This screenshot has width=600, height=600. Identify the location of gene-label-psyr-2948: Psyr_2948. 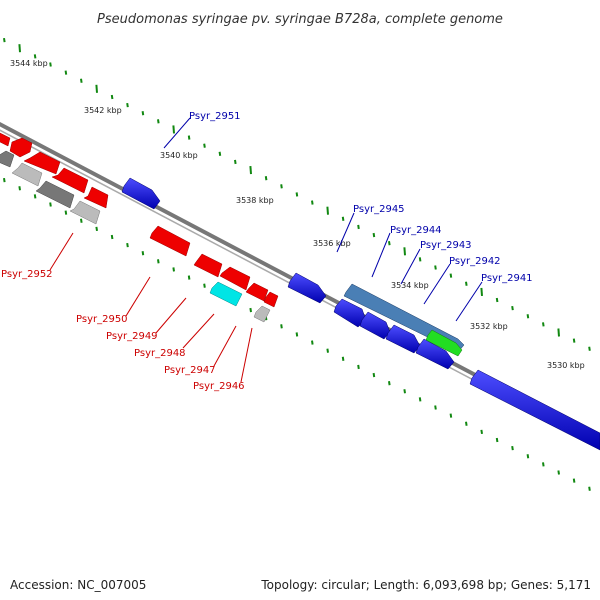
(160, 353).